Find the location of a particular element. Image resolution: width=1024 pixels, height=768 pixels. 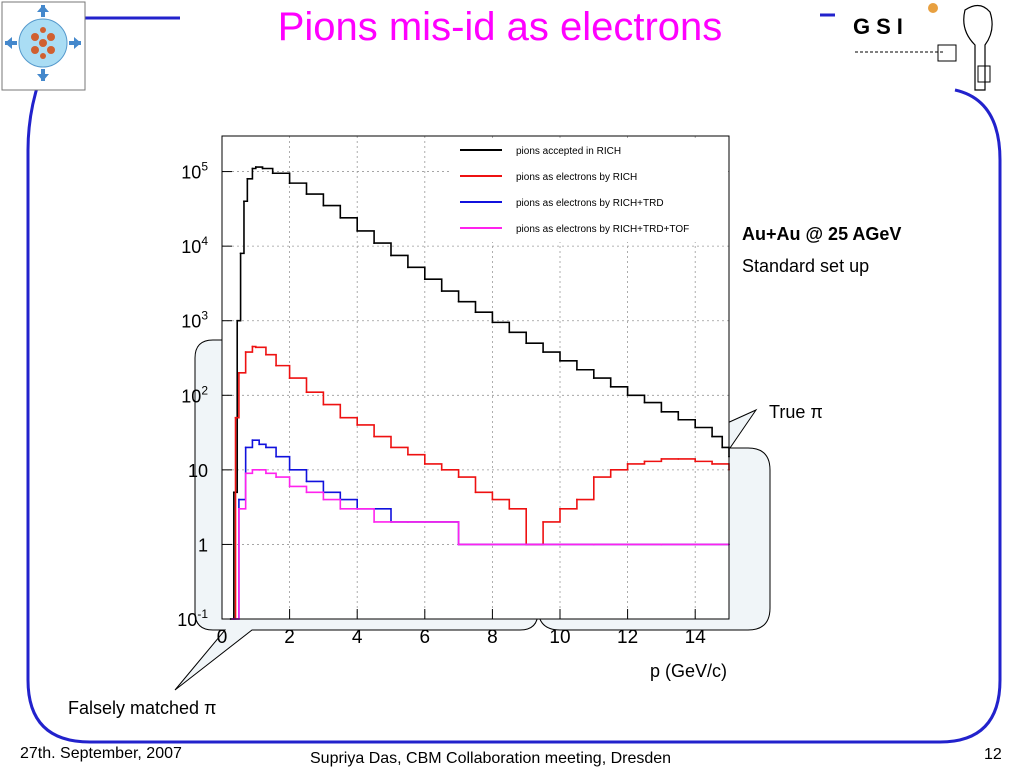

legend-entry: pions as electrons by RICH is located at coordinates (576, 177).